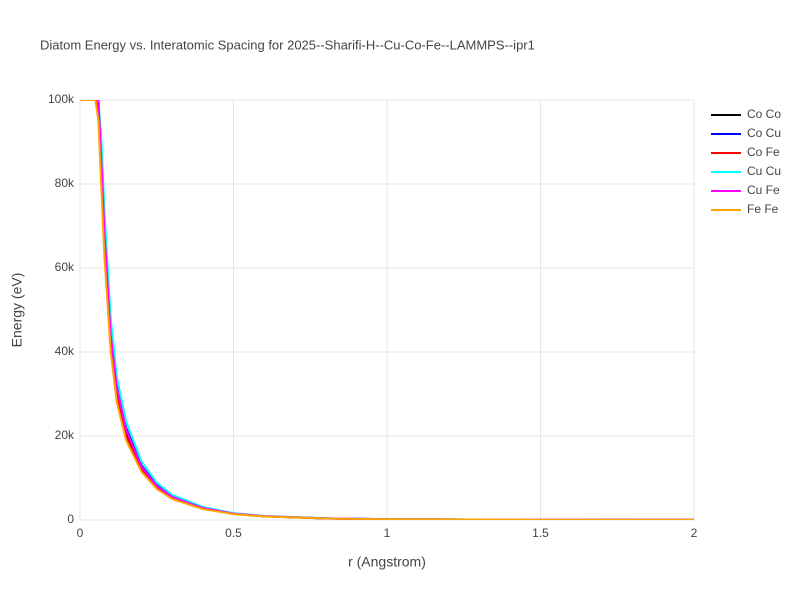  Describe the element at coordinates (70, 519) in the screenshot. I see `y-tick-label: 0` at that location.